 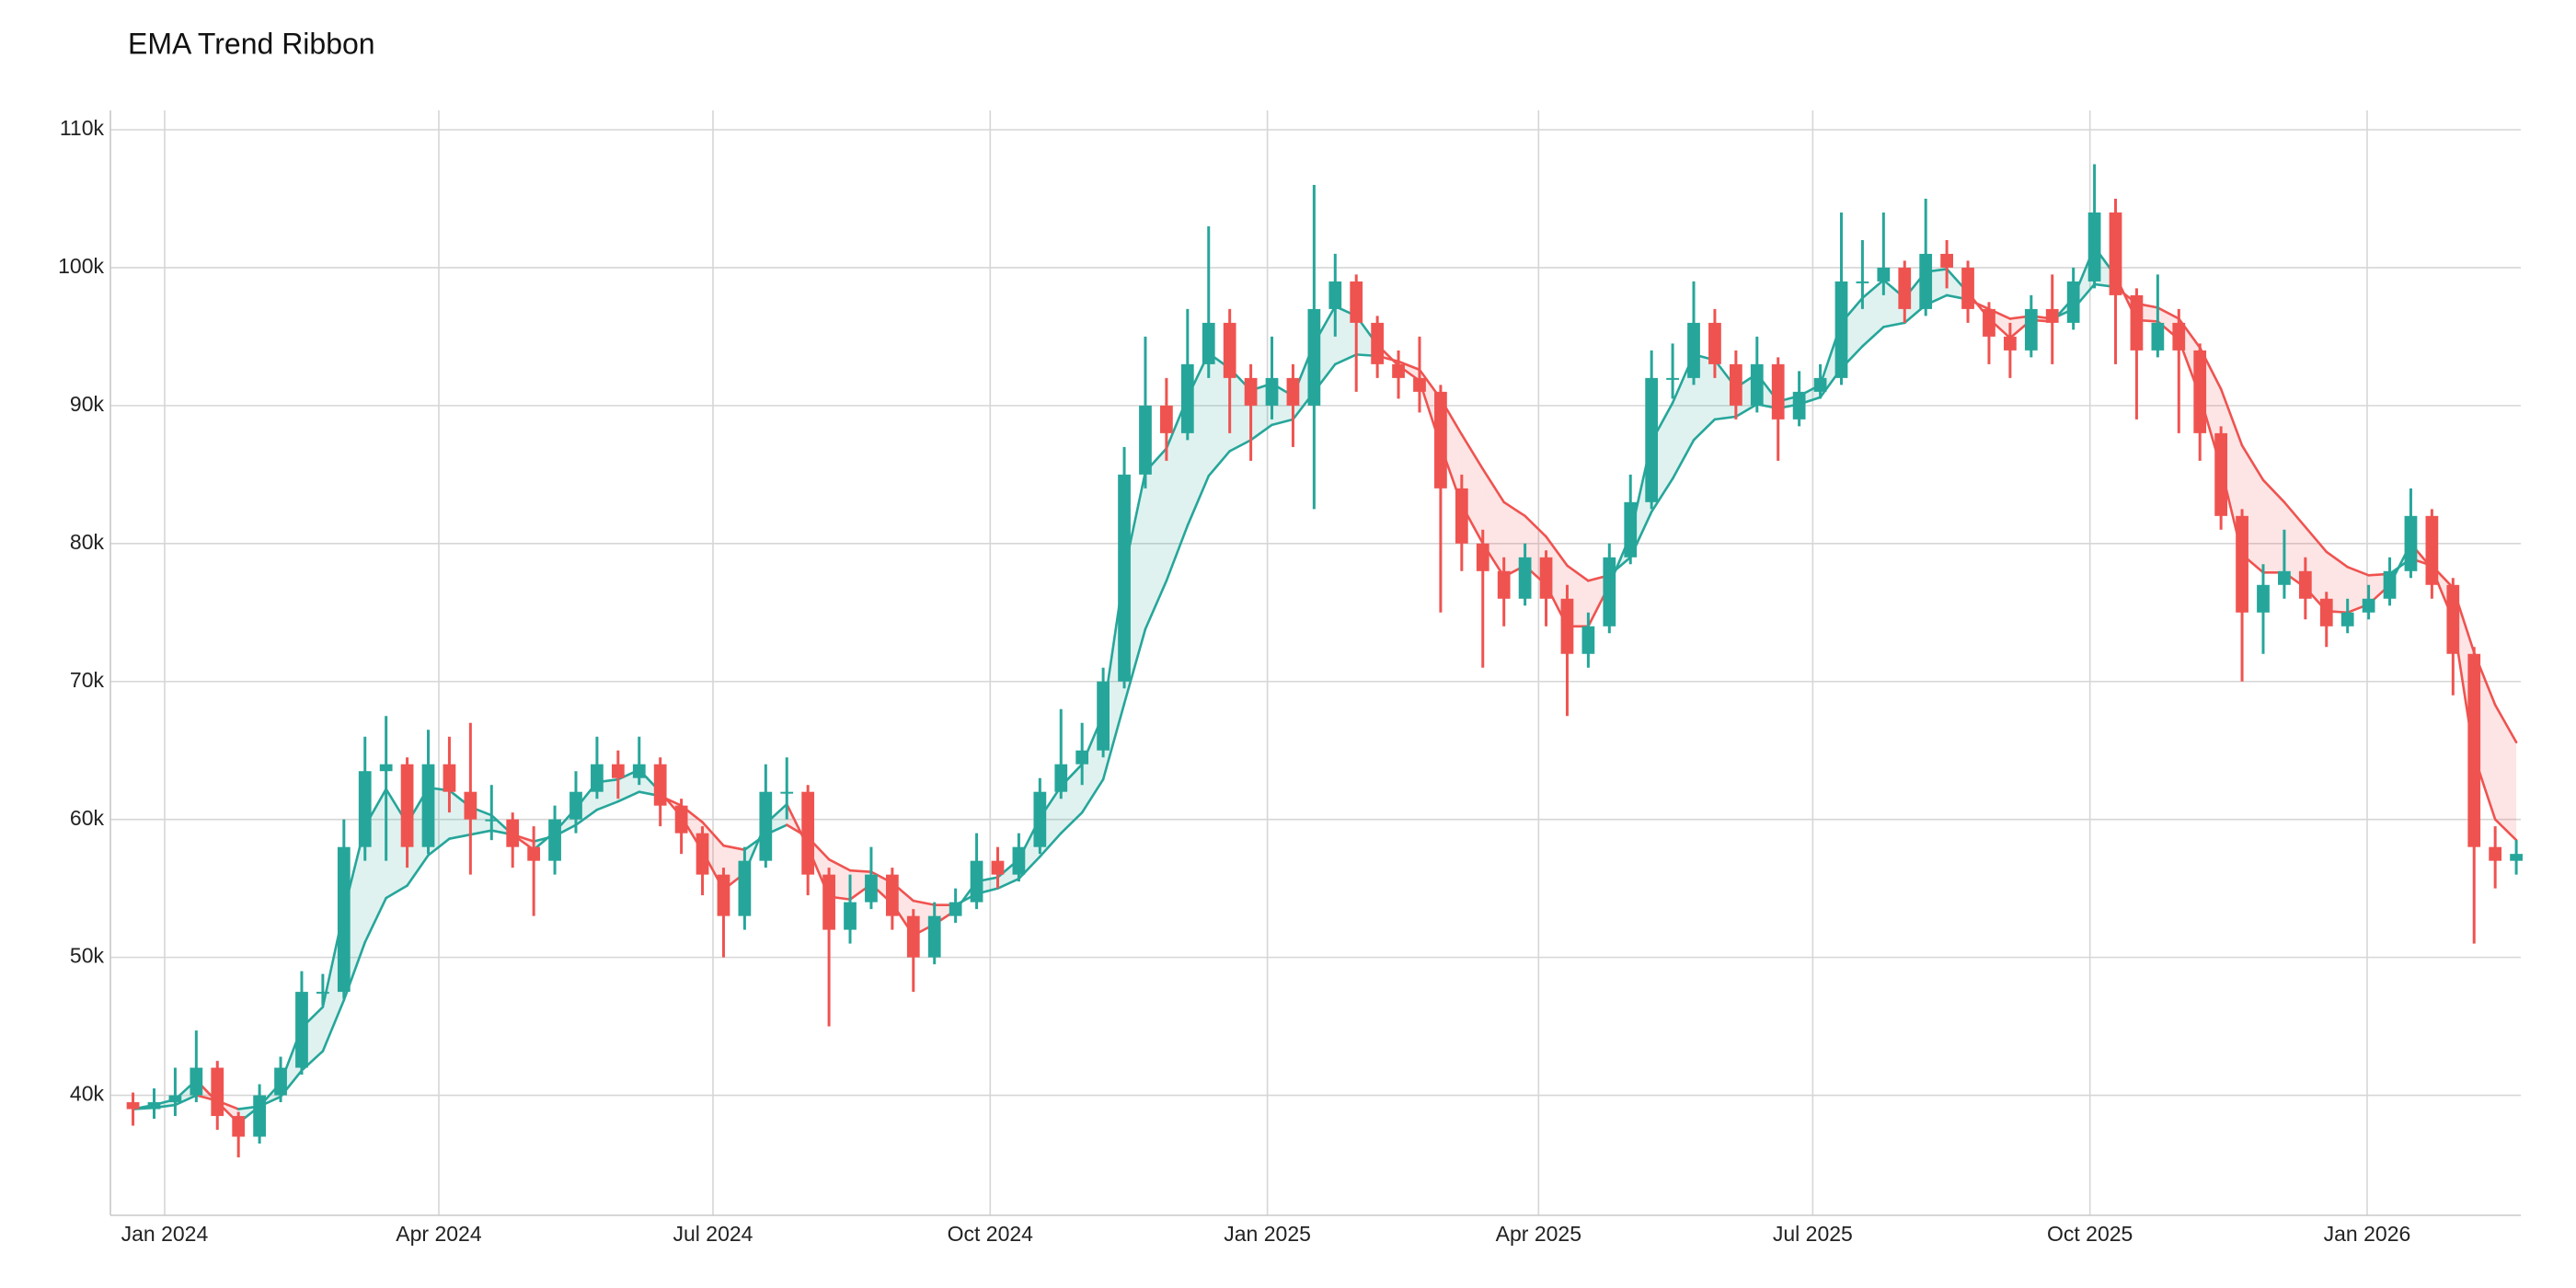 What do you see at coordinates (87, 956) in the screenshot?
I see `y-tick-label: 50k` at bounding box center [87, 956].